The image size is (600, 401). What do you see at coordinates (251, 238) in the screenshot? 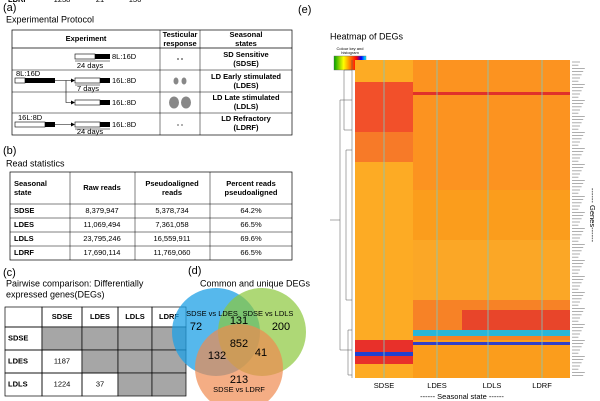
I see `cell-value: 69.6%` at bounding box center [251, 238].